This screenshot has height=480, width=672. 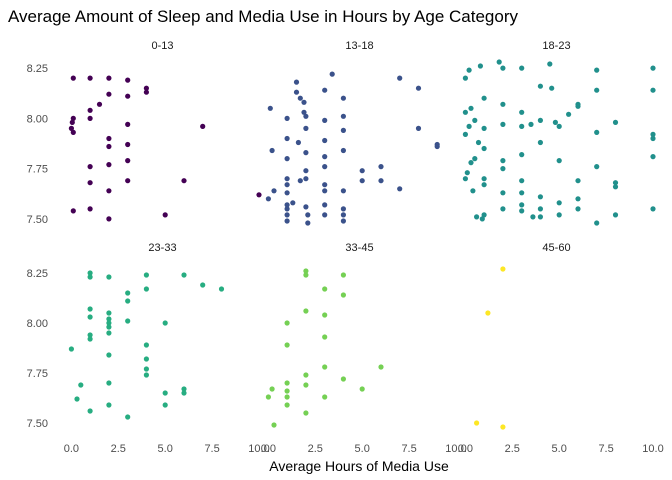 I want to click on y-tick-label: 7.50, so click(x=37, y=424).